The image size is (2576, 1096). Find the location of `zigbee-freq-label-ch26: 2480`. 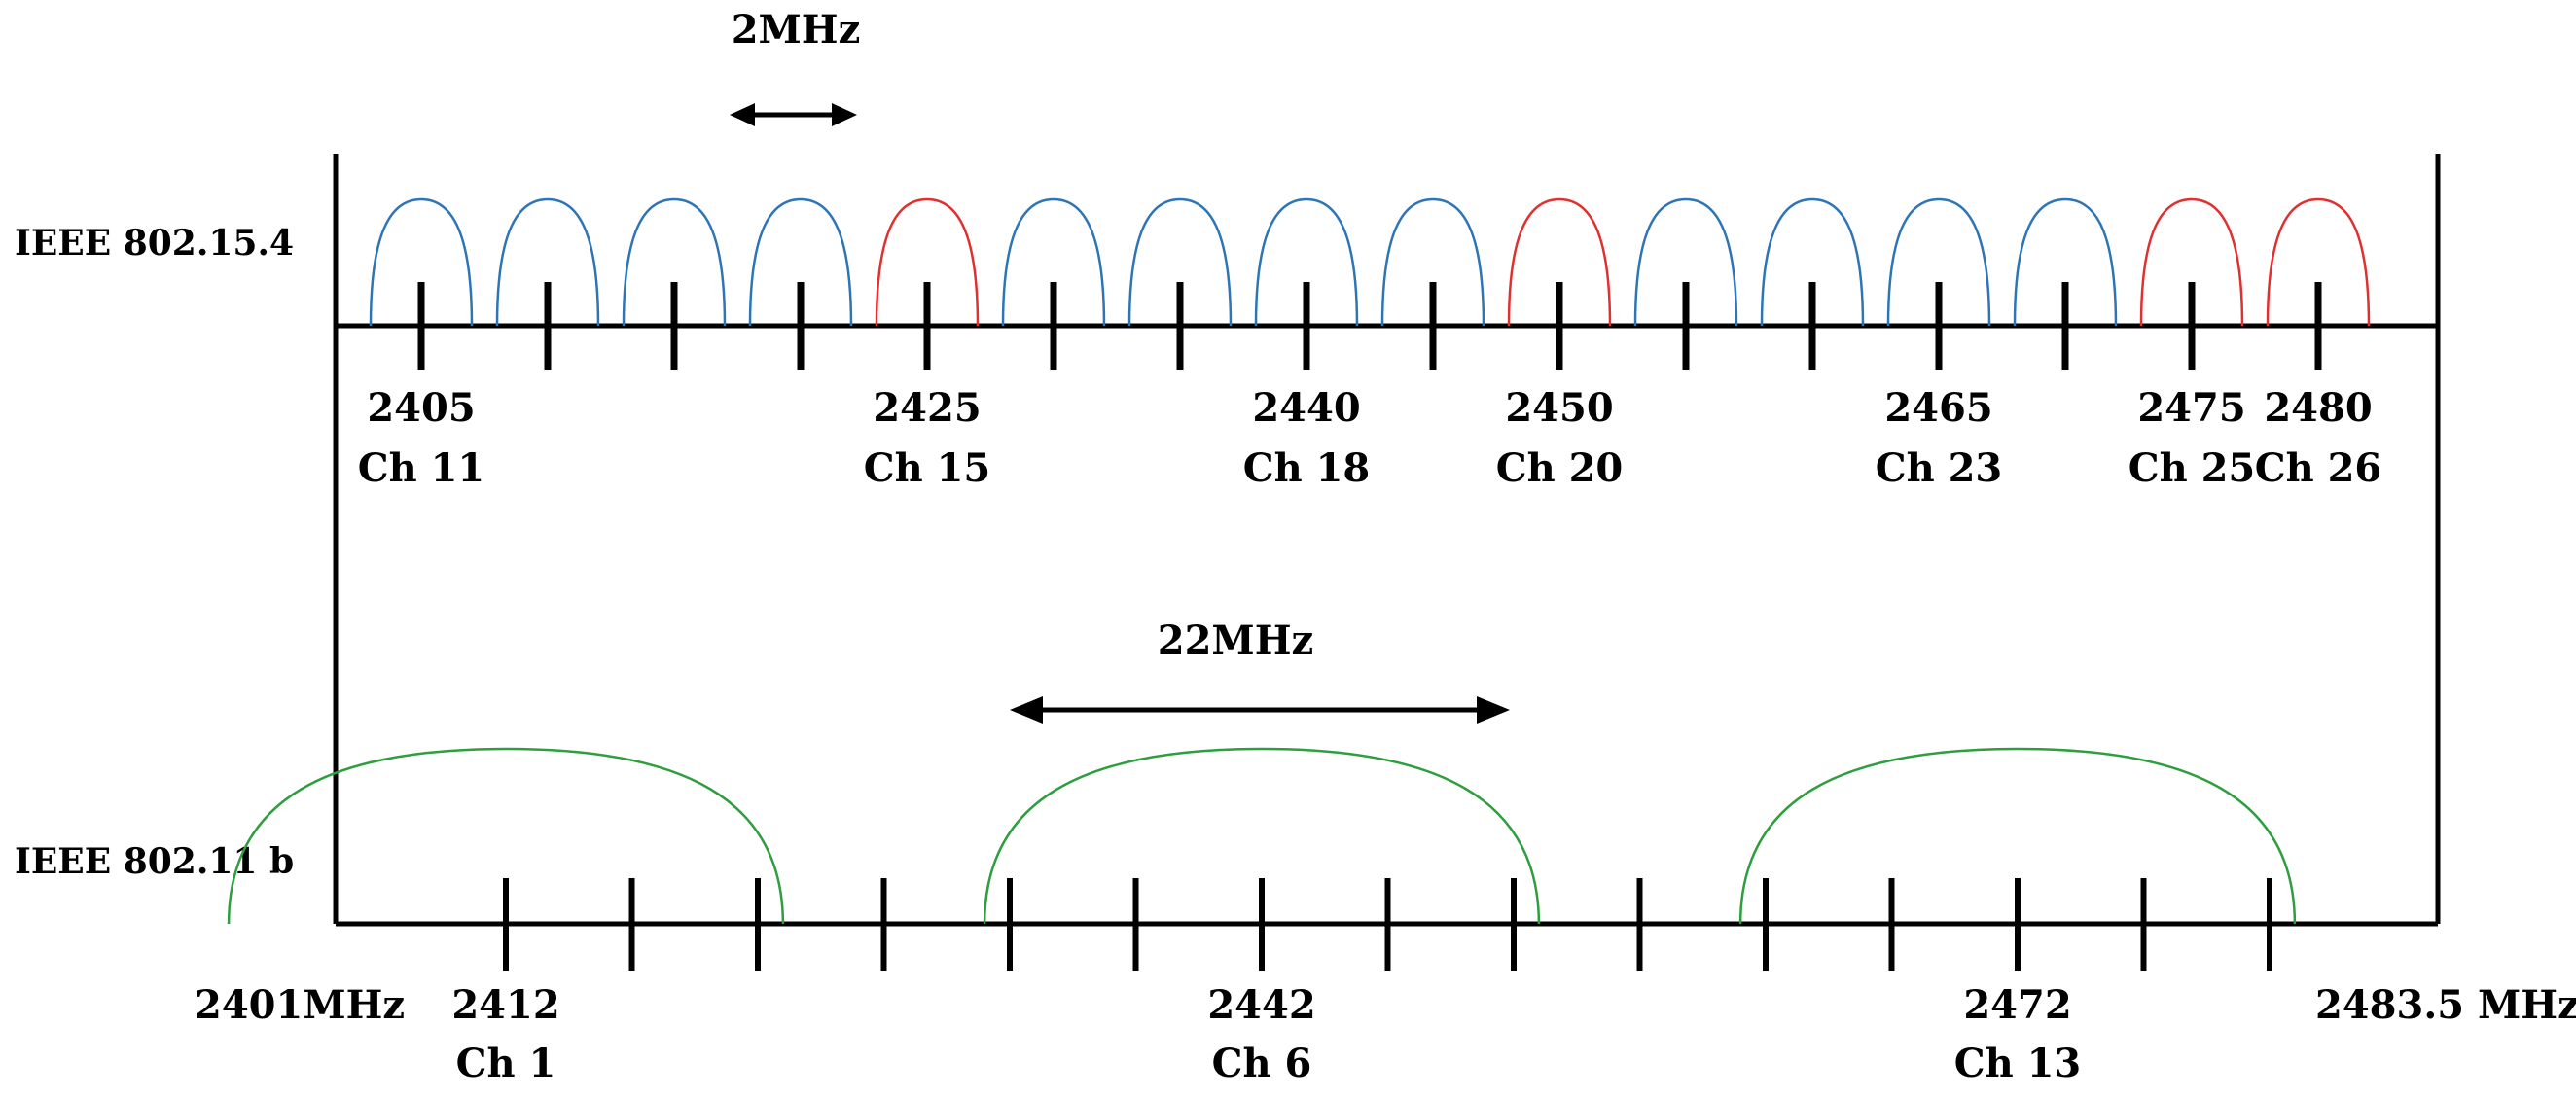

zigbee-freq-label-ch26: 2480 is located at coordinates (2318, 408).